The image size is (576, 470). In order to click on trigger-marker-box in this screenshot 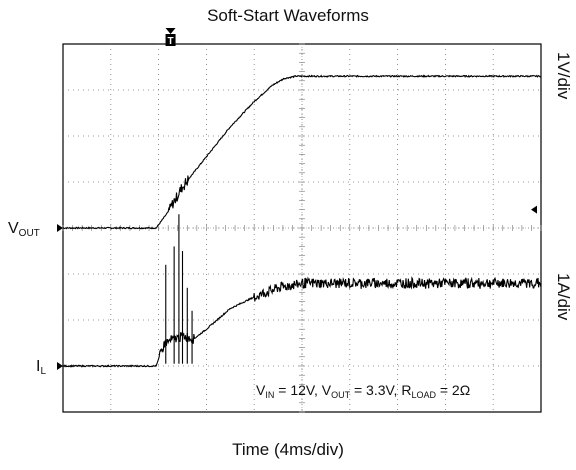, I will do `click(170, 40)`.